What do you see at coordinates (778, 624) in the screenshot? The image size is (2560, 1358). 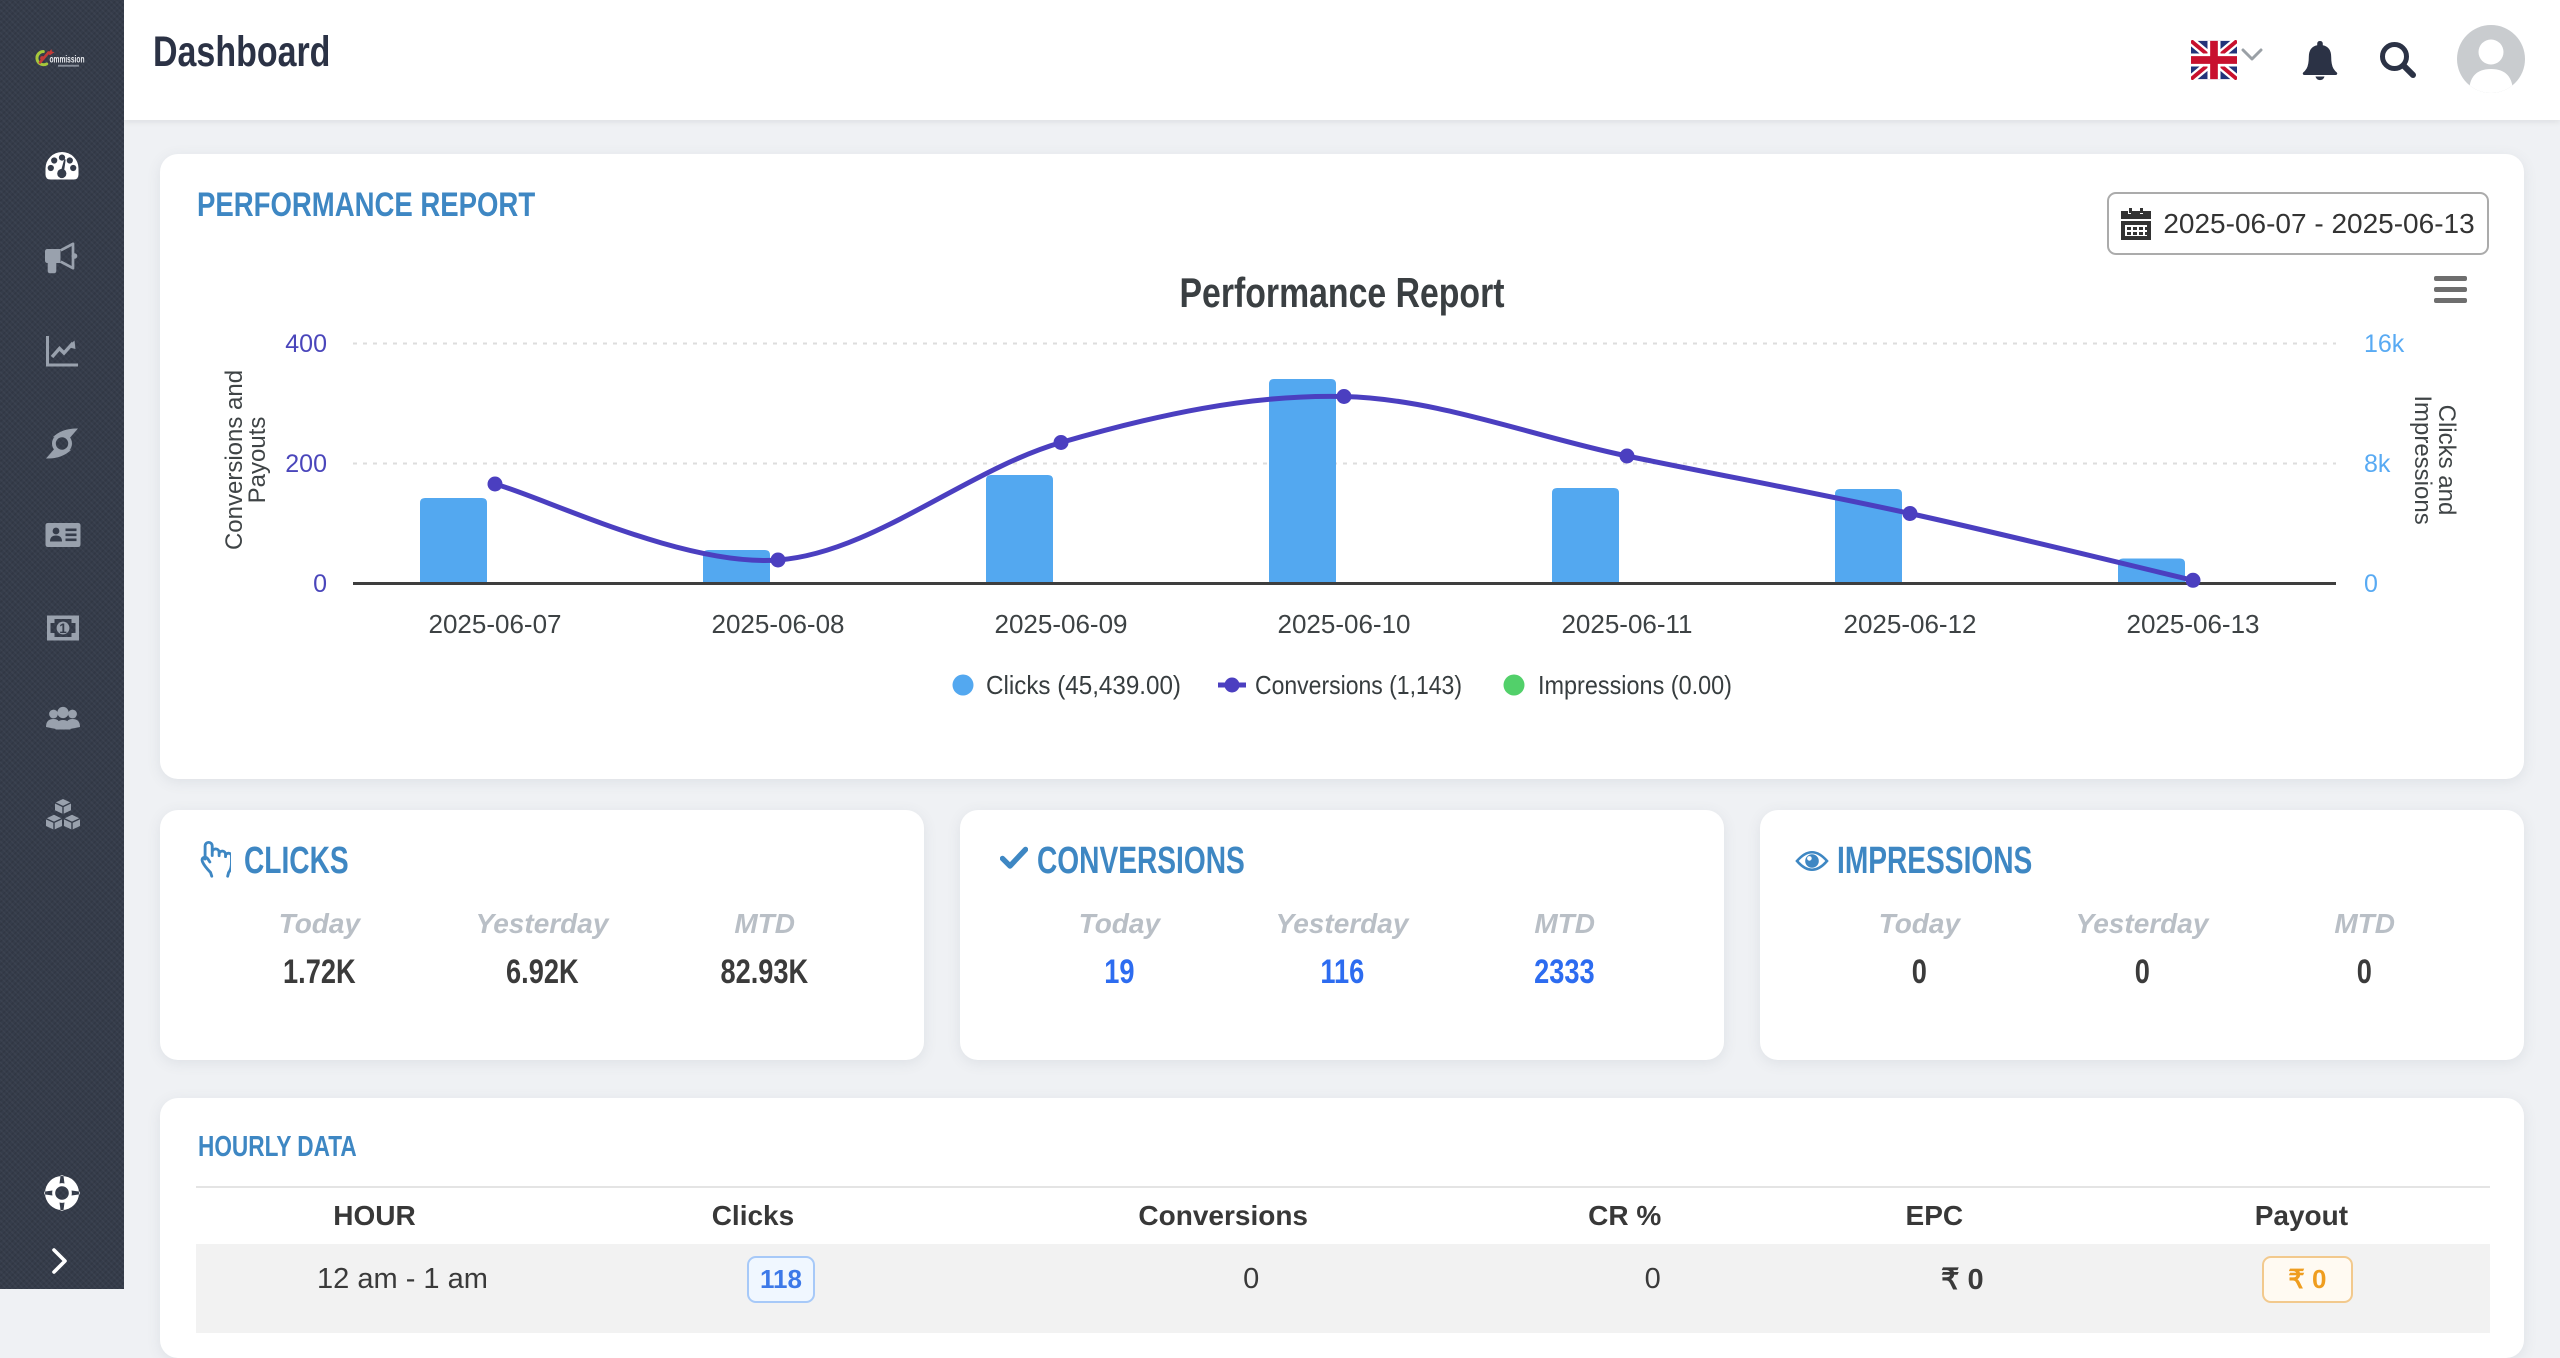 I see `svg-text: 2025-06-08` at bounding box center [778, 624].